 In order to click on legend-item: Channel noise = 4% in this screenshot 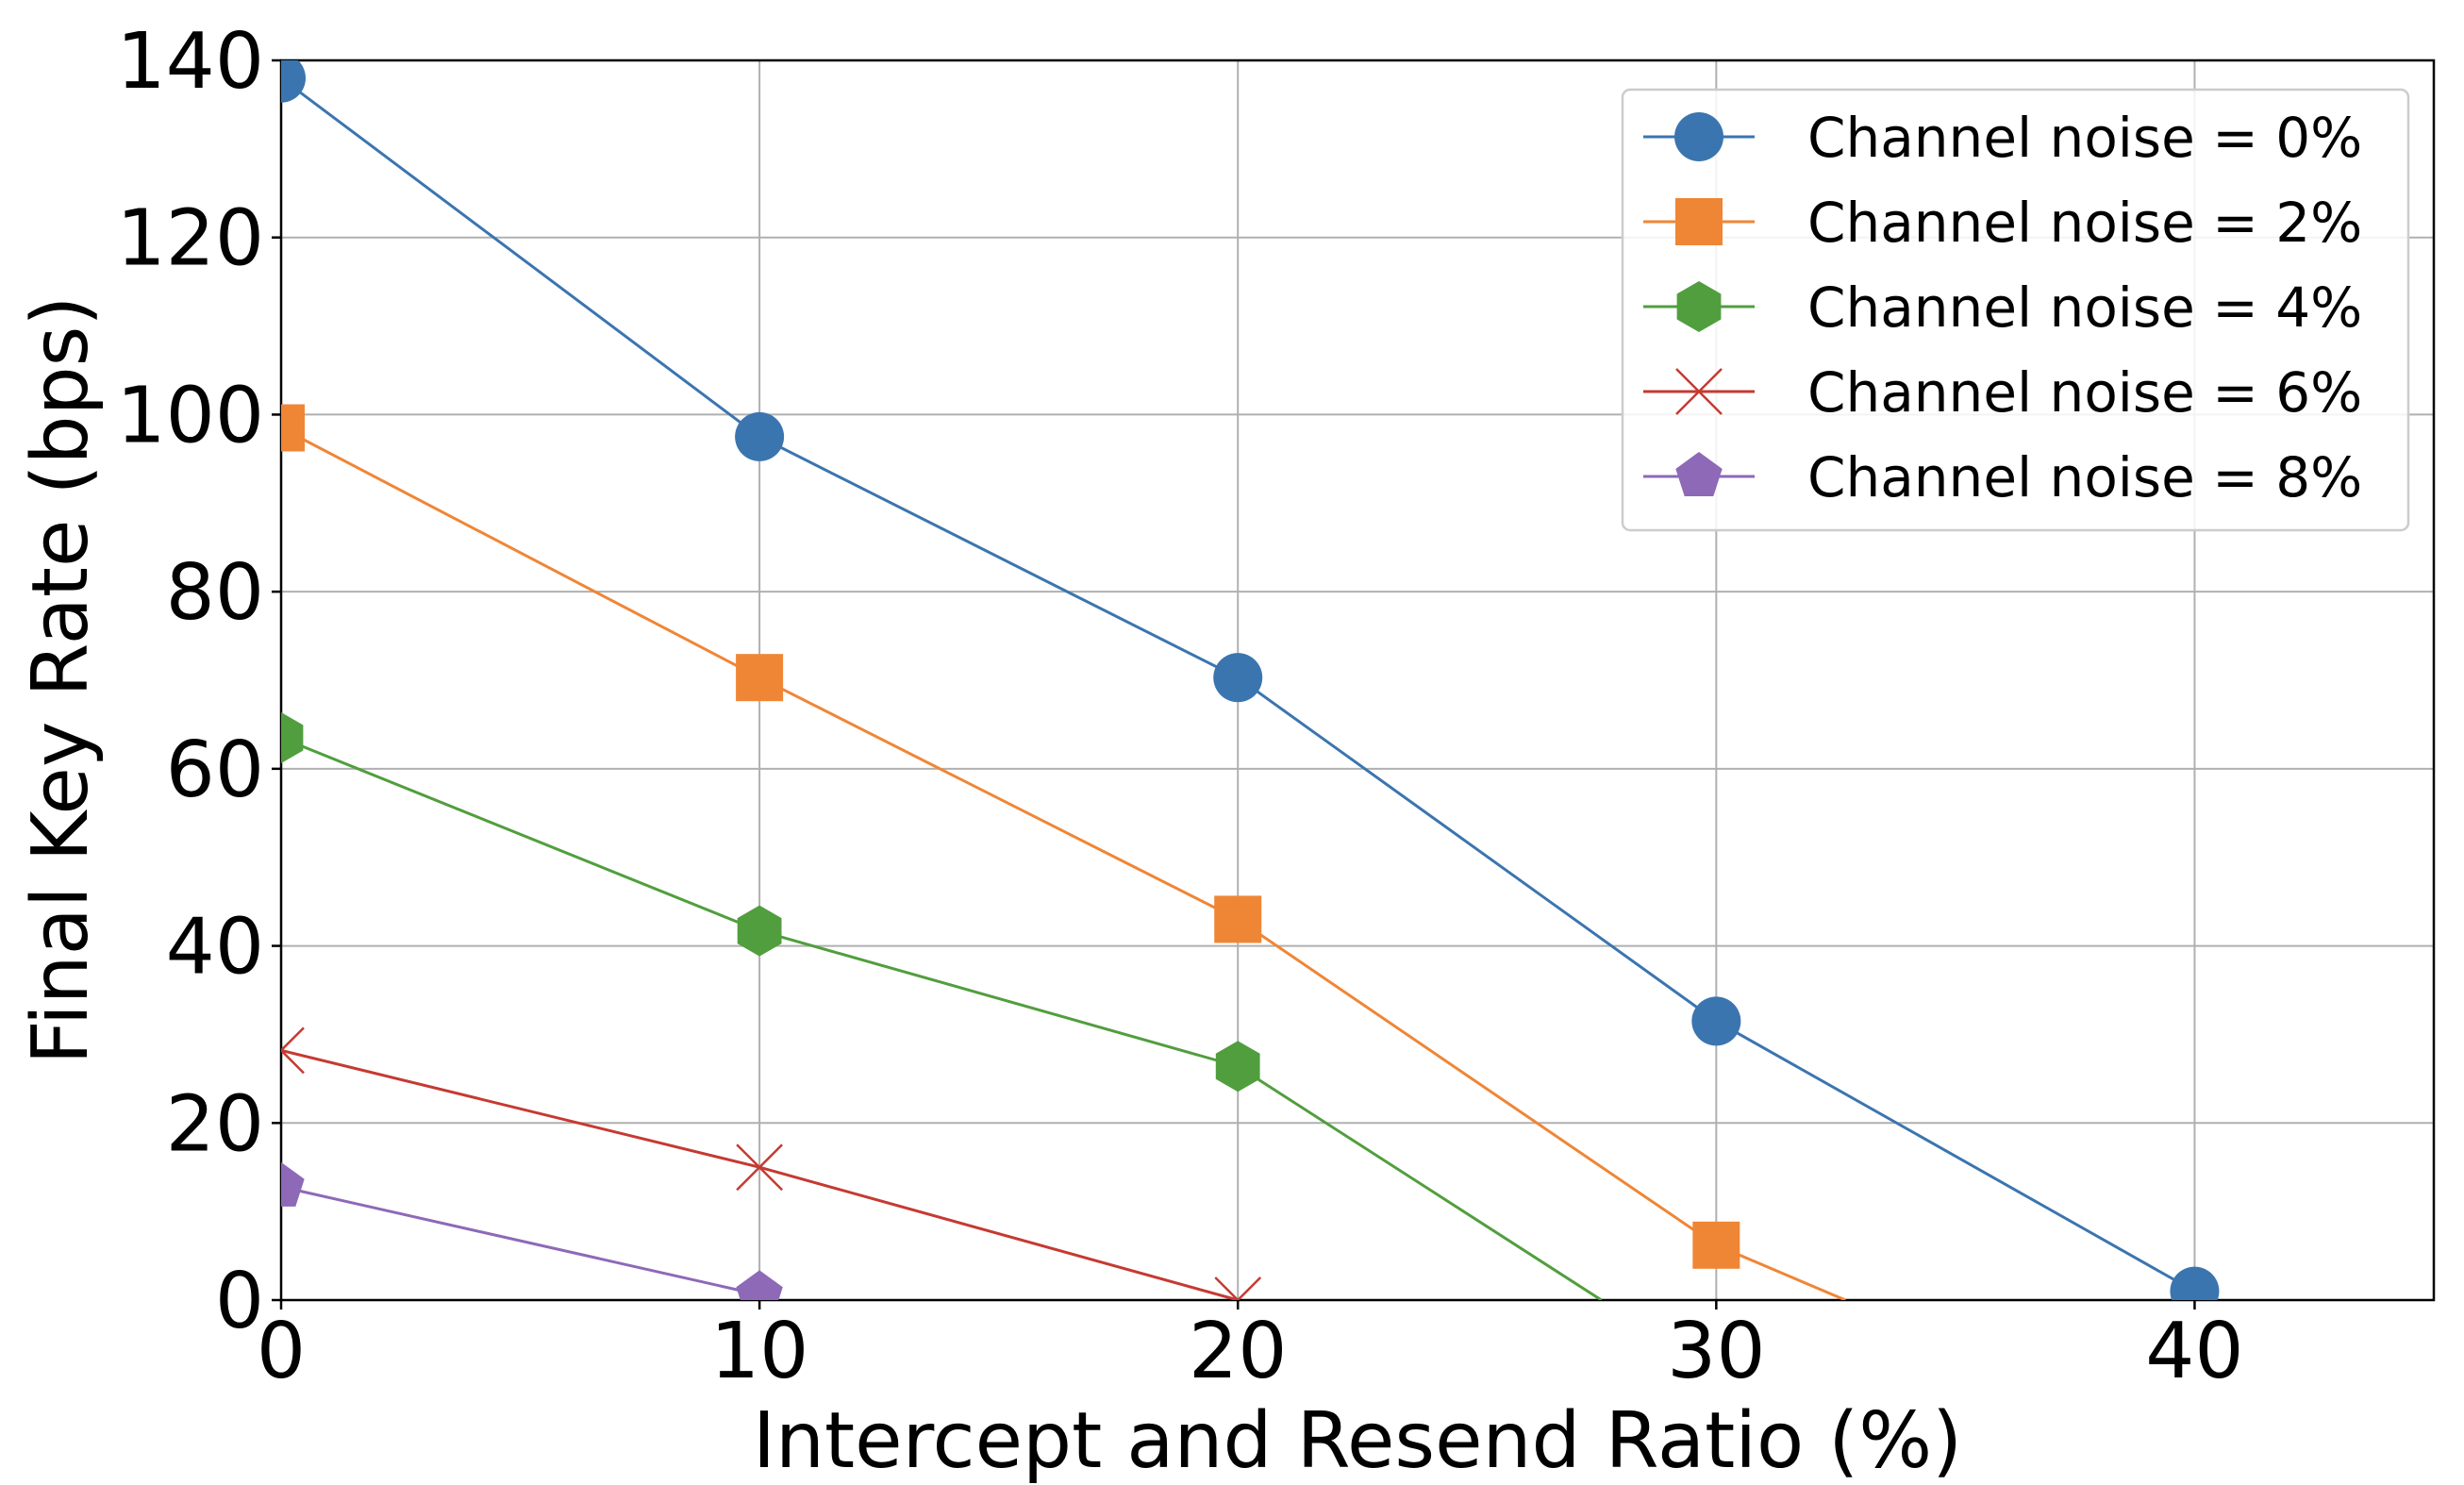, I will do `click(2003, 307)`.